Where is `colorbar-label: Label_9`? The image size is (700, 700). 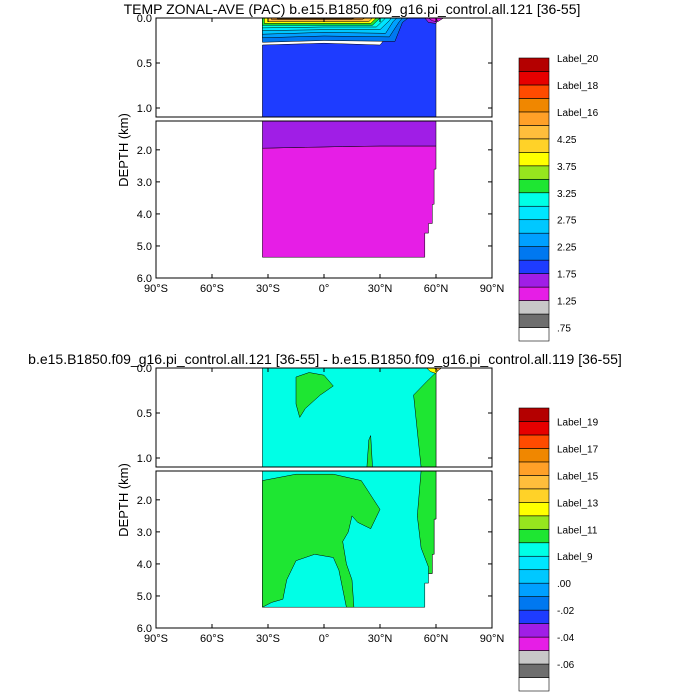 colorbar-label: Label_9 is located at coordinates (575, 557).